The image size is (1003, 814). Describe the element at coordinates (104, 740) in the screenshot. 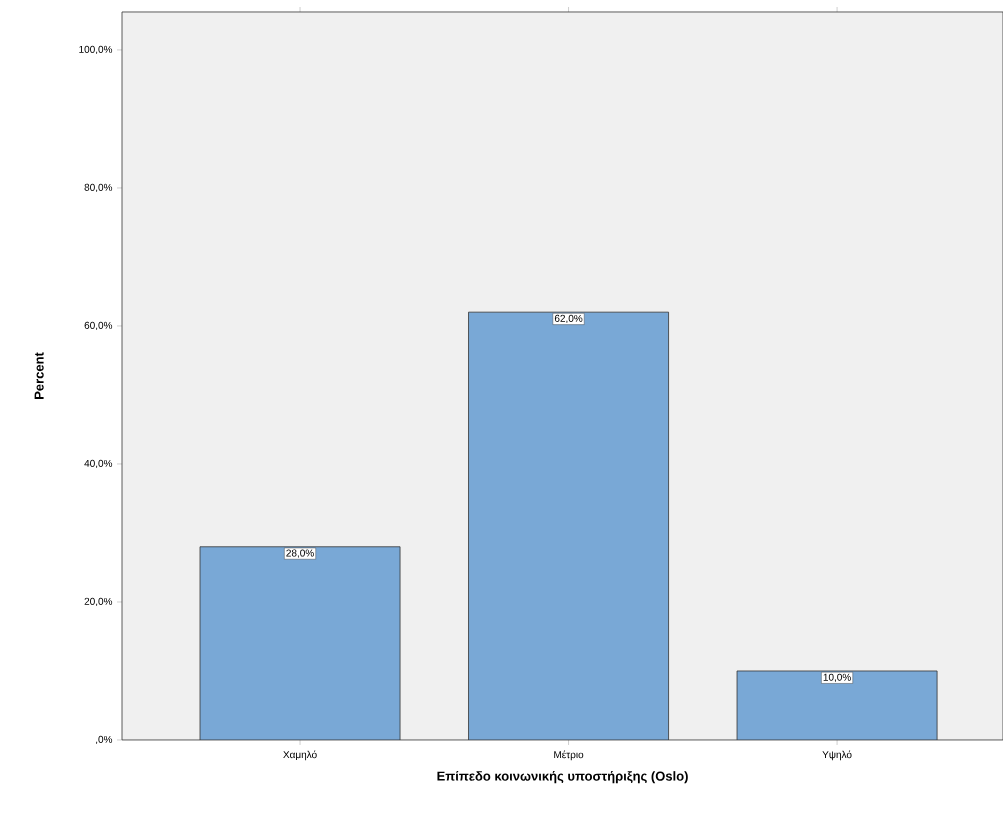

I see `y-tick-label: ,0%` at that location.